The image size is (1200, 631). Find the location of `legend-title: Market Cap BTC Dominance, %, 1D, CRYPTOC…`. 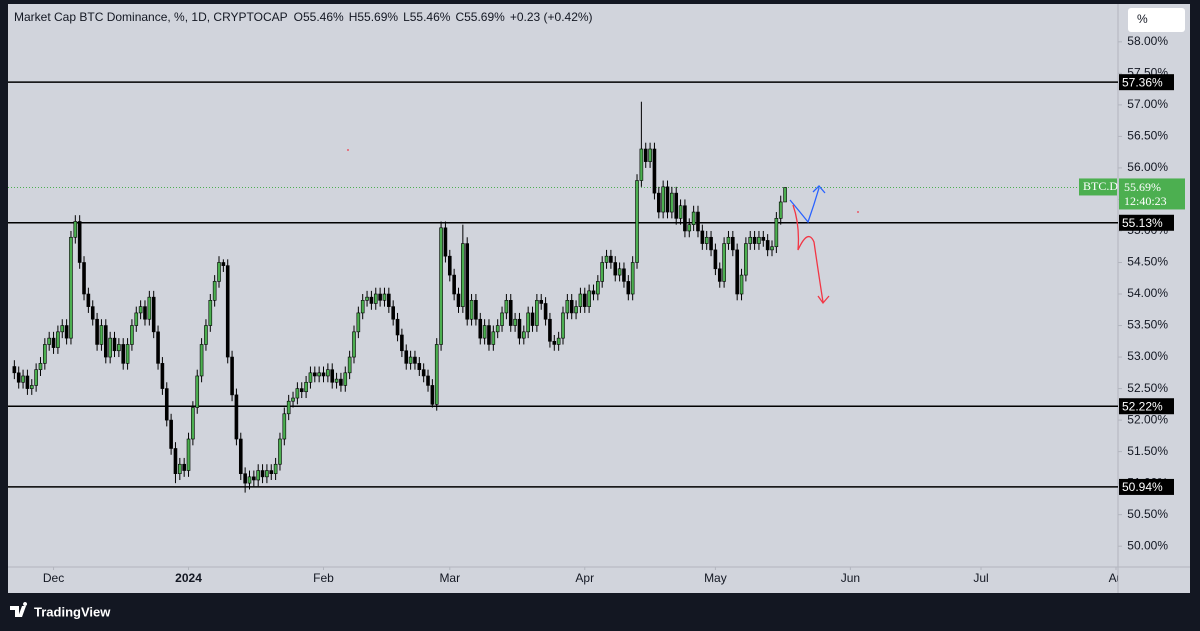

legend-title: Market Cap BTC Dominance, %, 1D, CRYPTOC… is located at coordinates (151, 17).